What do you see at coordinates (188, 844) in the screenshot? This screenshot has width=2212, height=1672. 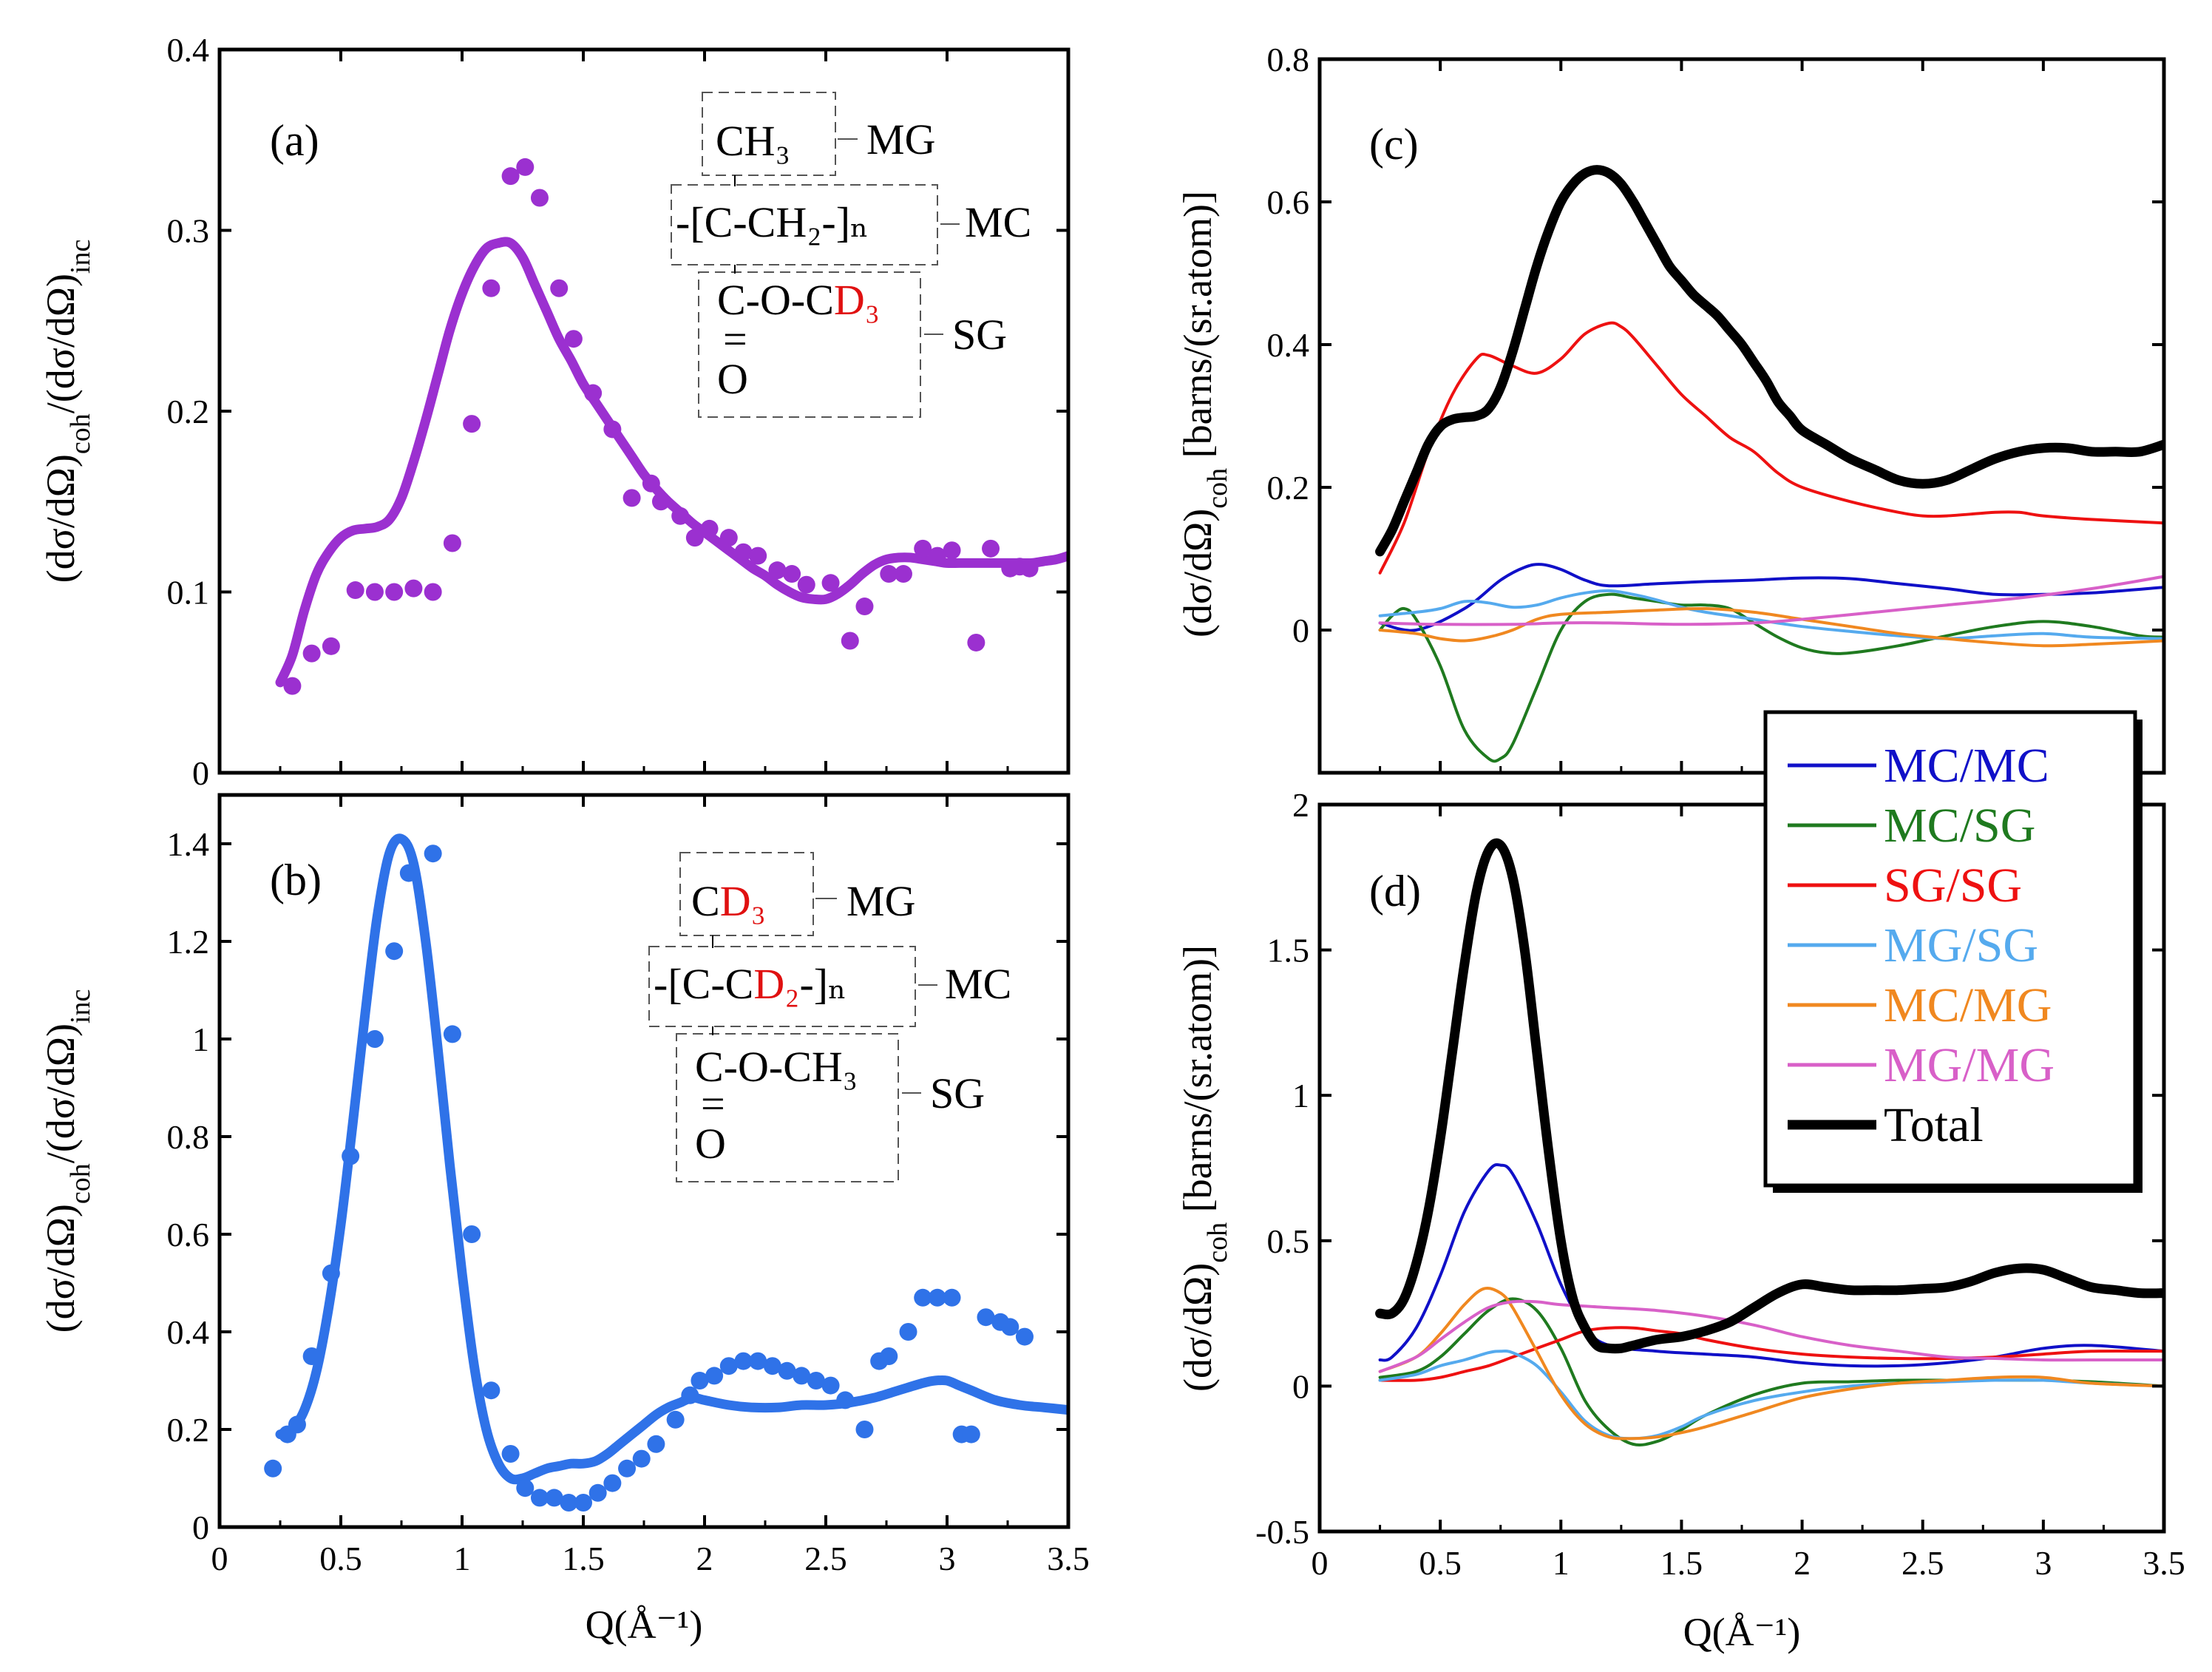 I see `y-tick-label: 1.4` at bounding box center [188, 844].